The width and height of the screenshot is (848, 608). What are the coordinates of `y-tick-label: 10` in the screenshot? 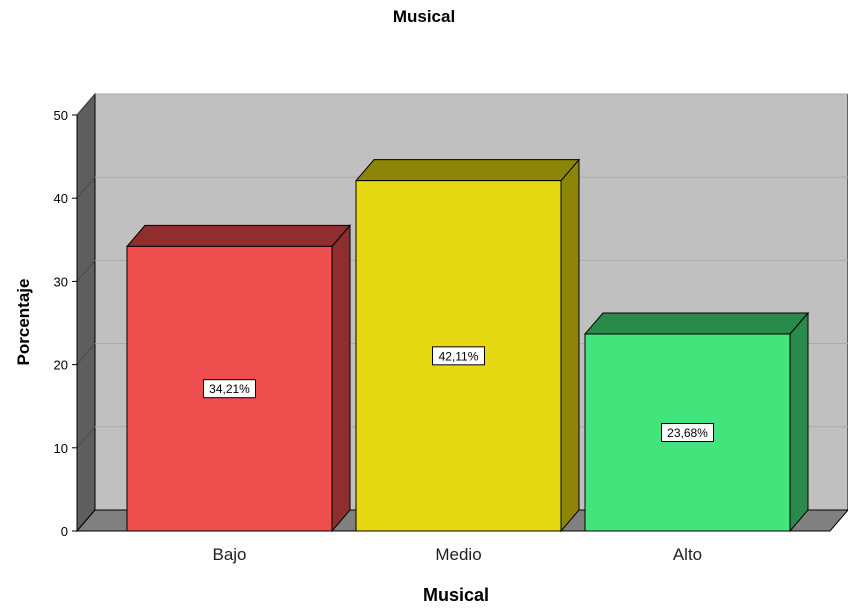 It's located at (61, 448).